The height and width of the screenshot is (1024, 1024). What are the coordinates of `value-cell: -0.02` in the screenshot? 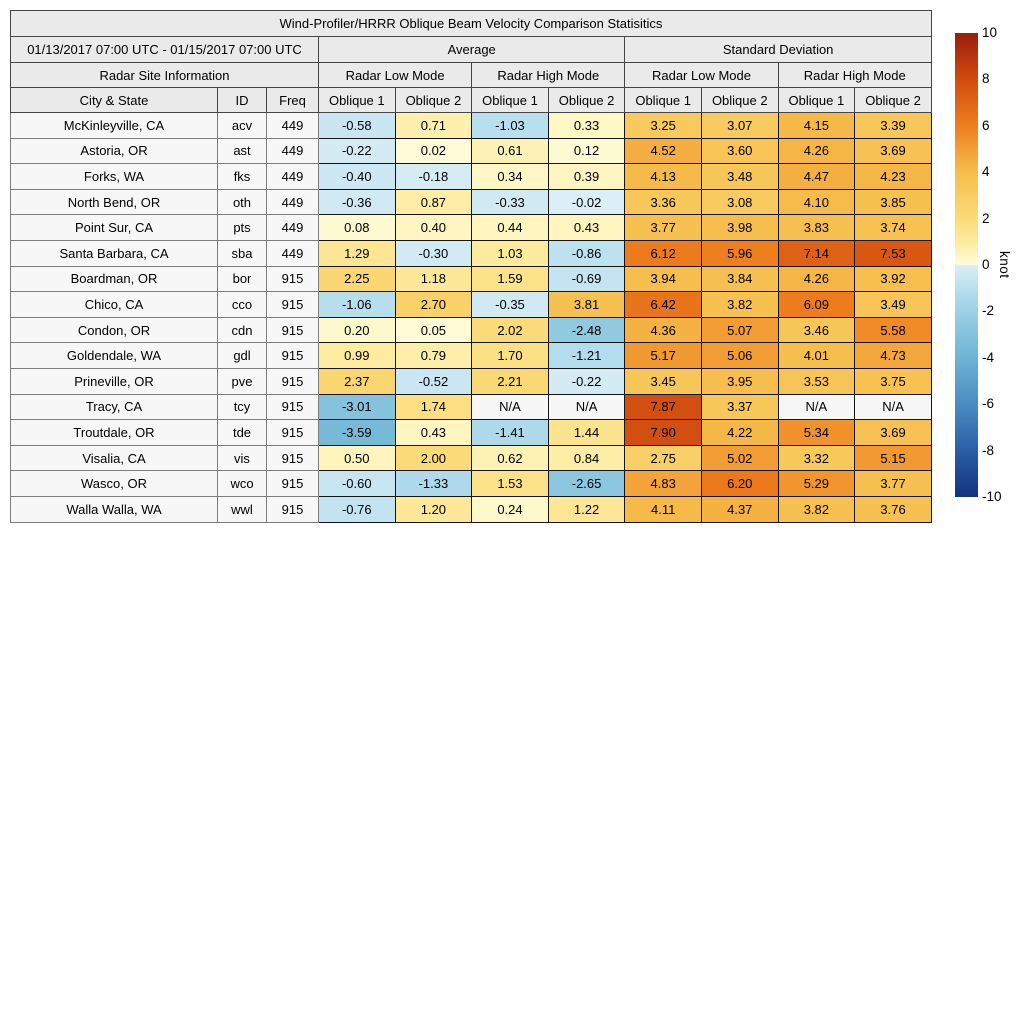 It's located at (586, 202).